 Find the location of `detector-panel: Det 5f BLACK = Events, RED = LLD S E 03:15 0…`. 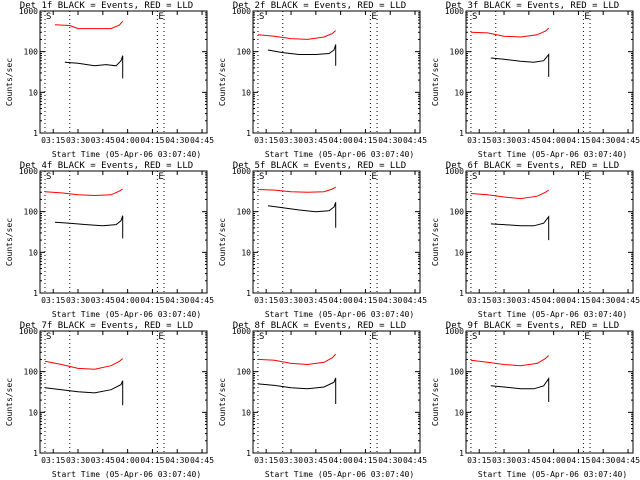

detector-panel: Det 5f BLACK = Events, RED = LLD S E 03:15 0… is located at coordinates (320, 240).